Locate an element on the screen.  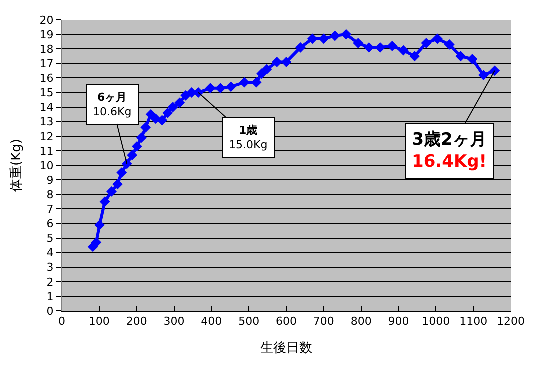
y-tick-label: 11 is located at coordinates (47, 151).